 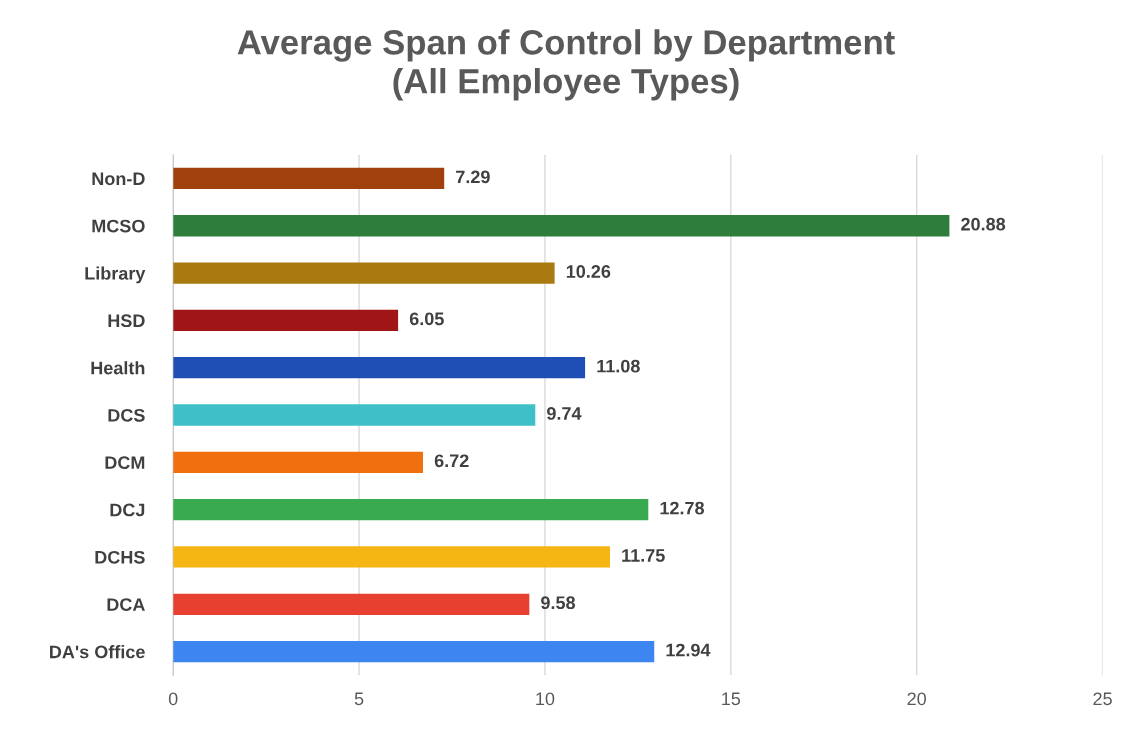 What do you see at coordinates (126, 604) in the screenshot?
I see `y-tick-label: DCA` at bounding box center [126, 604].